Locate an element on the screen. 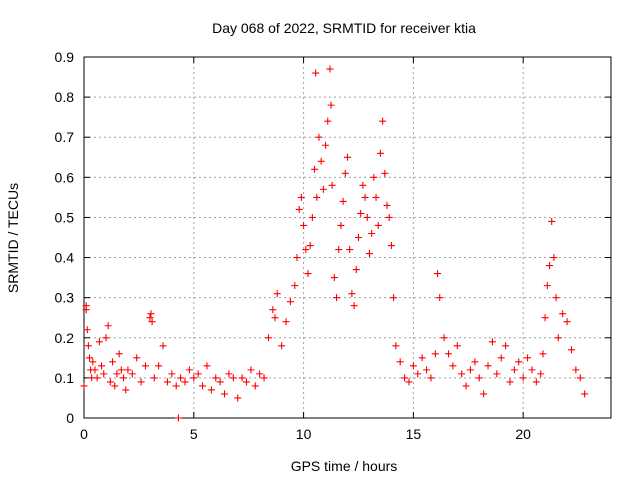  y-tick-label: 0.4 is located at coordinates (65, 258).